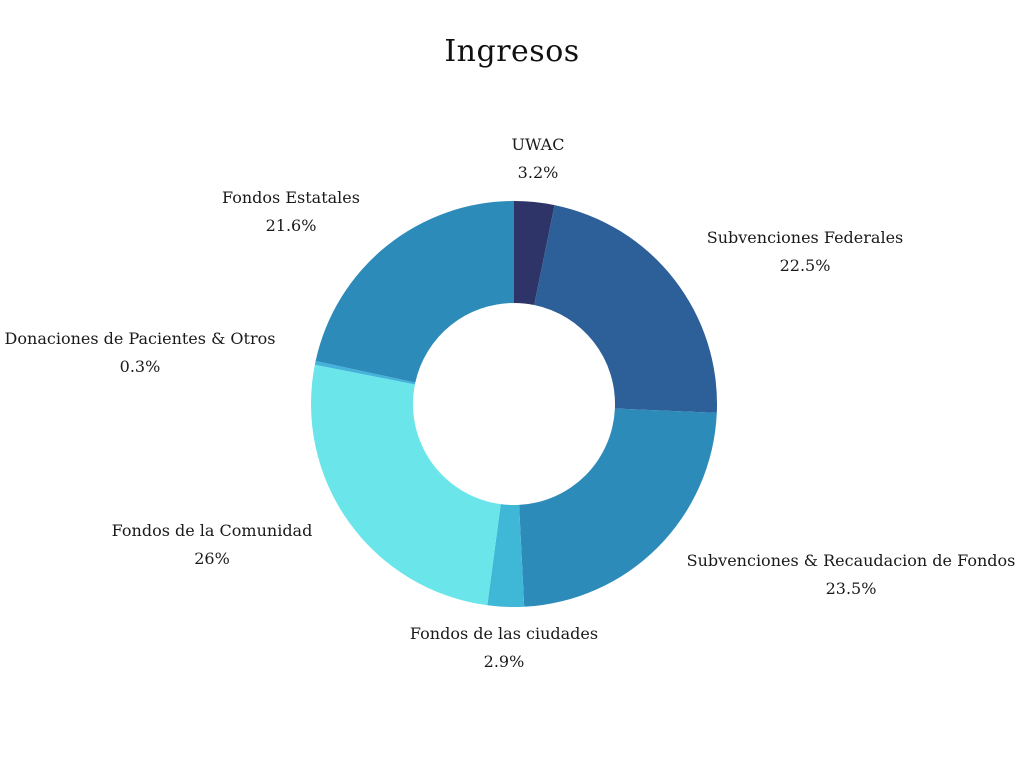  I want to click on slice-label-fondos-comunidad: Fondos de la Comunidad 26%, so click(212, 545).